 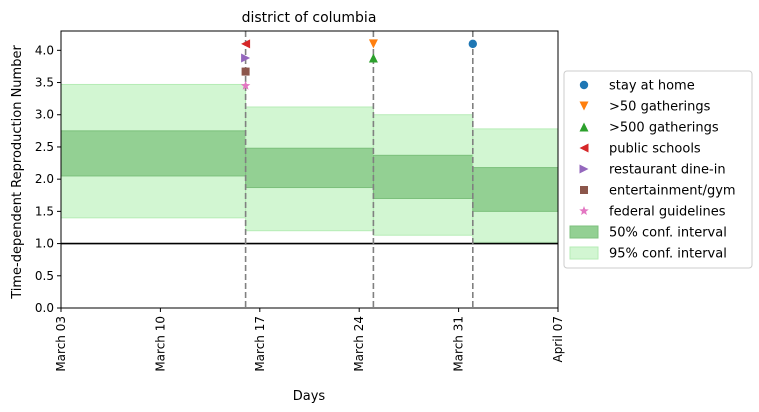 I want to click on legend-label: public schools, so click(x=655, y=149).